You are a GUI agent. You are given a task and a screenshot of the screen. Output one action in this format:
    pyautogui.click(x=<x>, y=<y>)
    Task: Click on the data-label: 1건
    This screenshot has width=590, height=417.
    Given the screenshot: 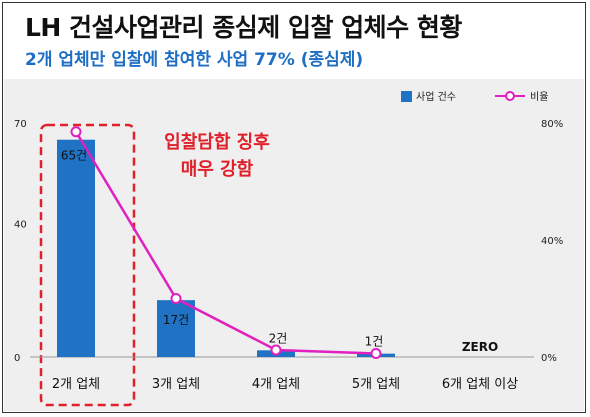 What is the action you would take?
    pyautogui.click(x=374, y=342)
    